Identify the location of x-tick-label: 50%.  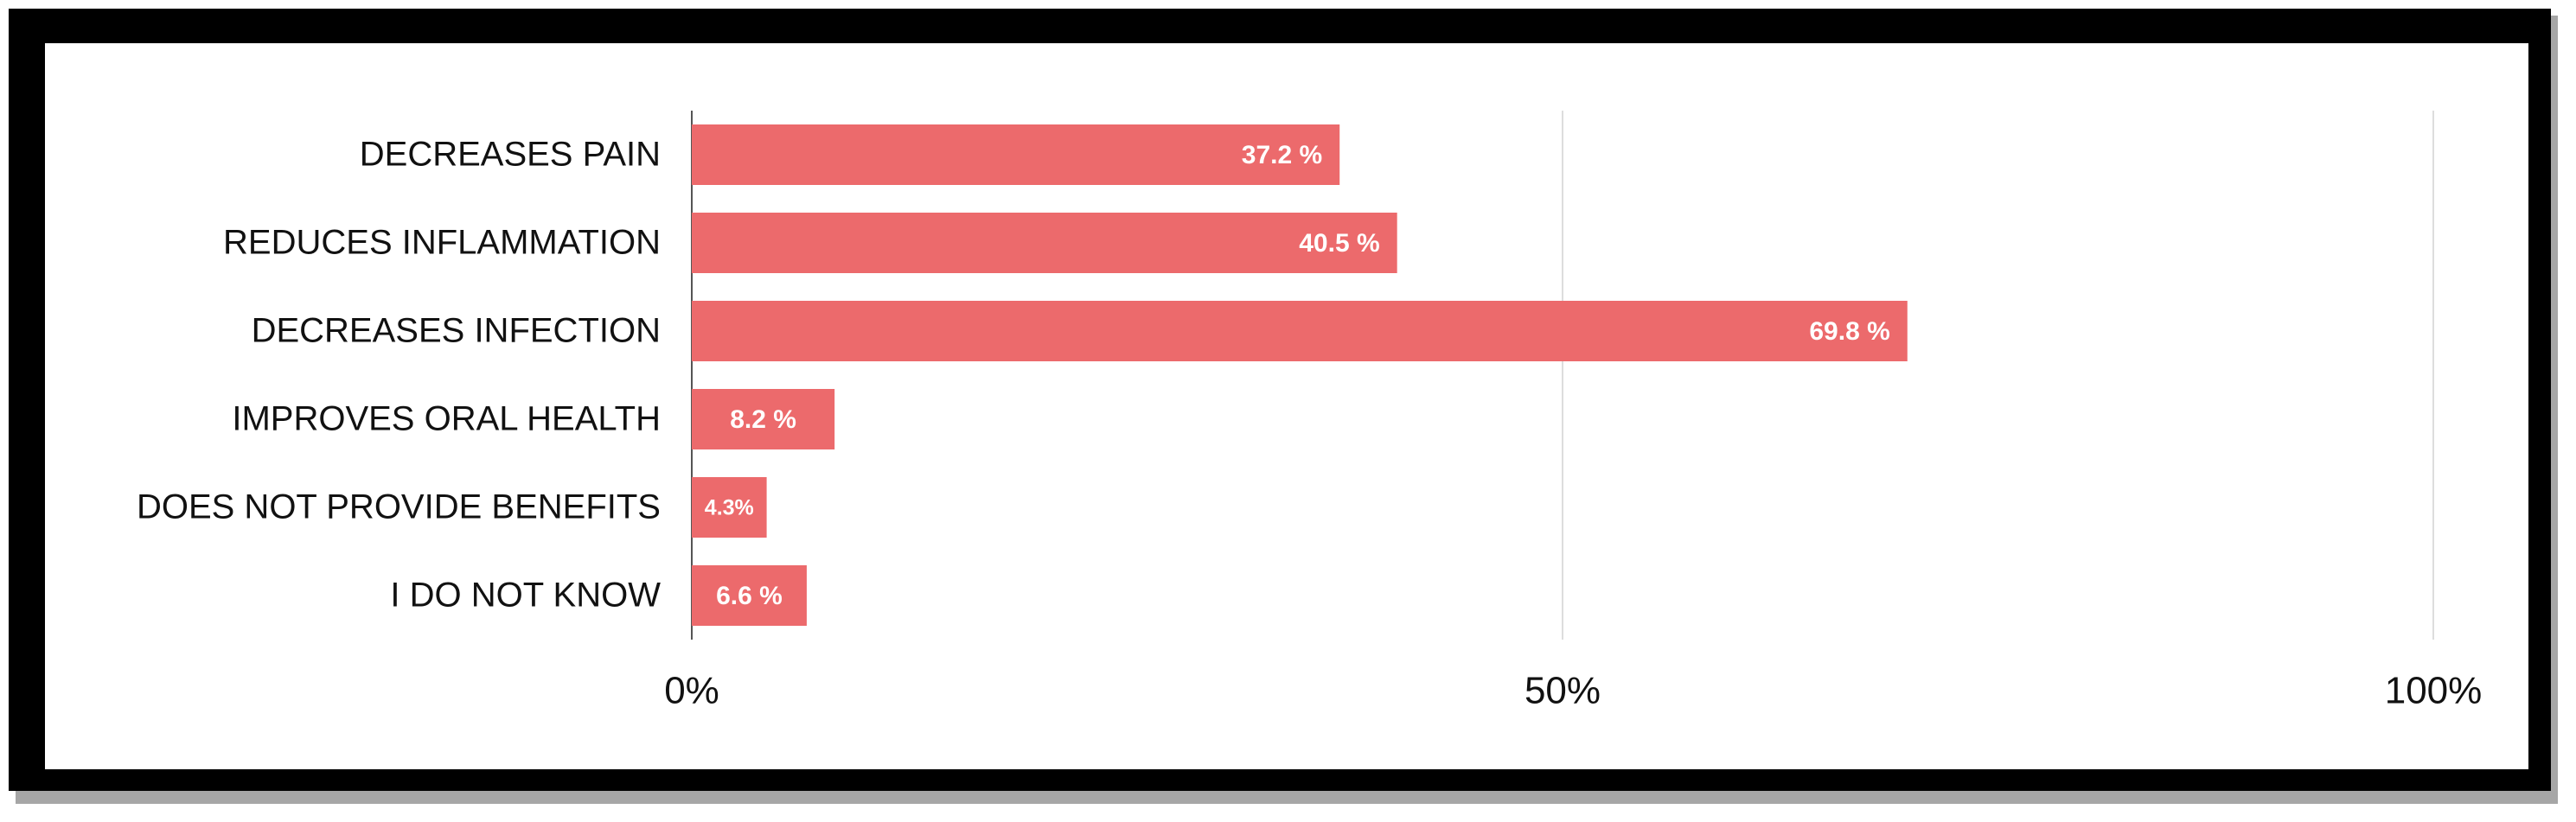
(1563, 691).